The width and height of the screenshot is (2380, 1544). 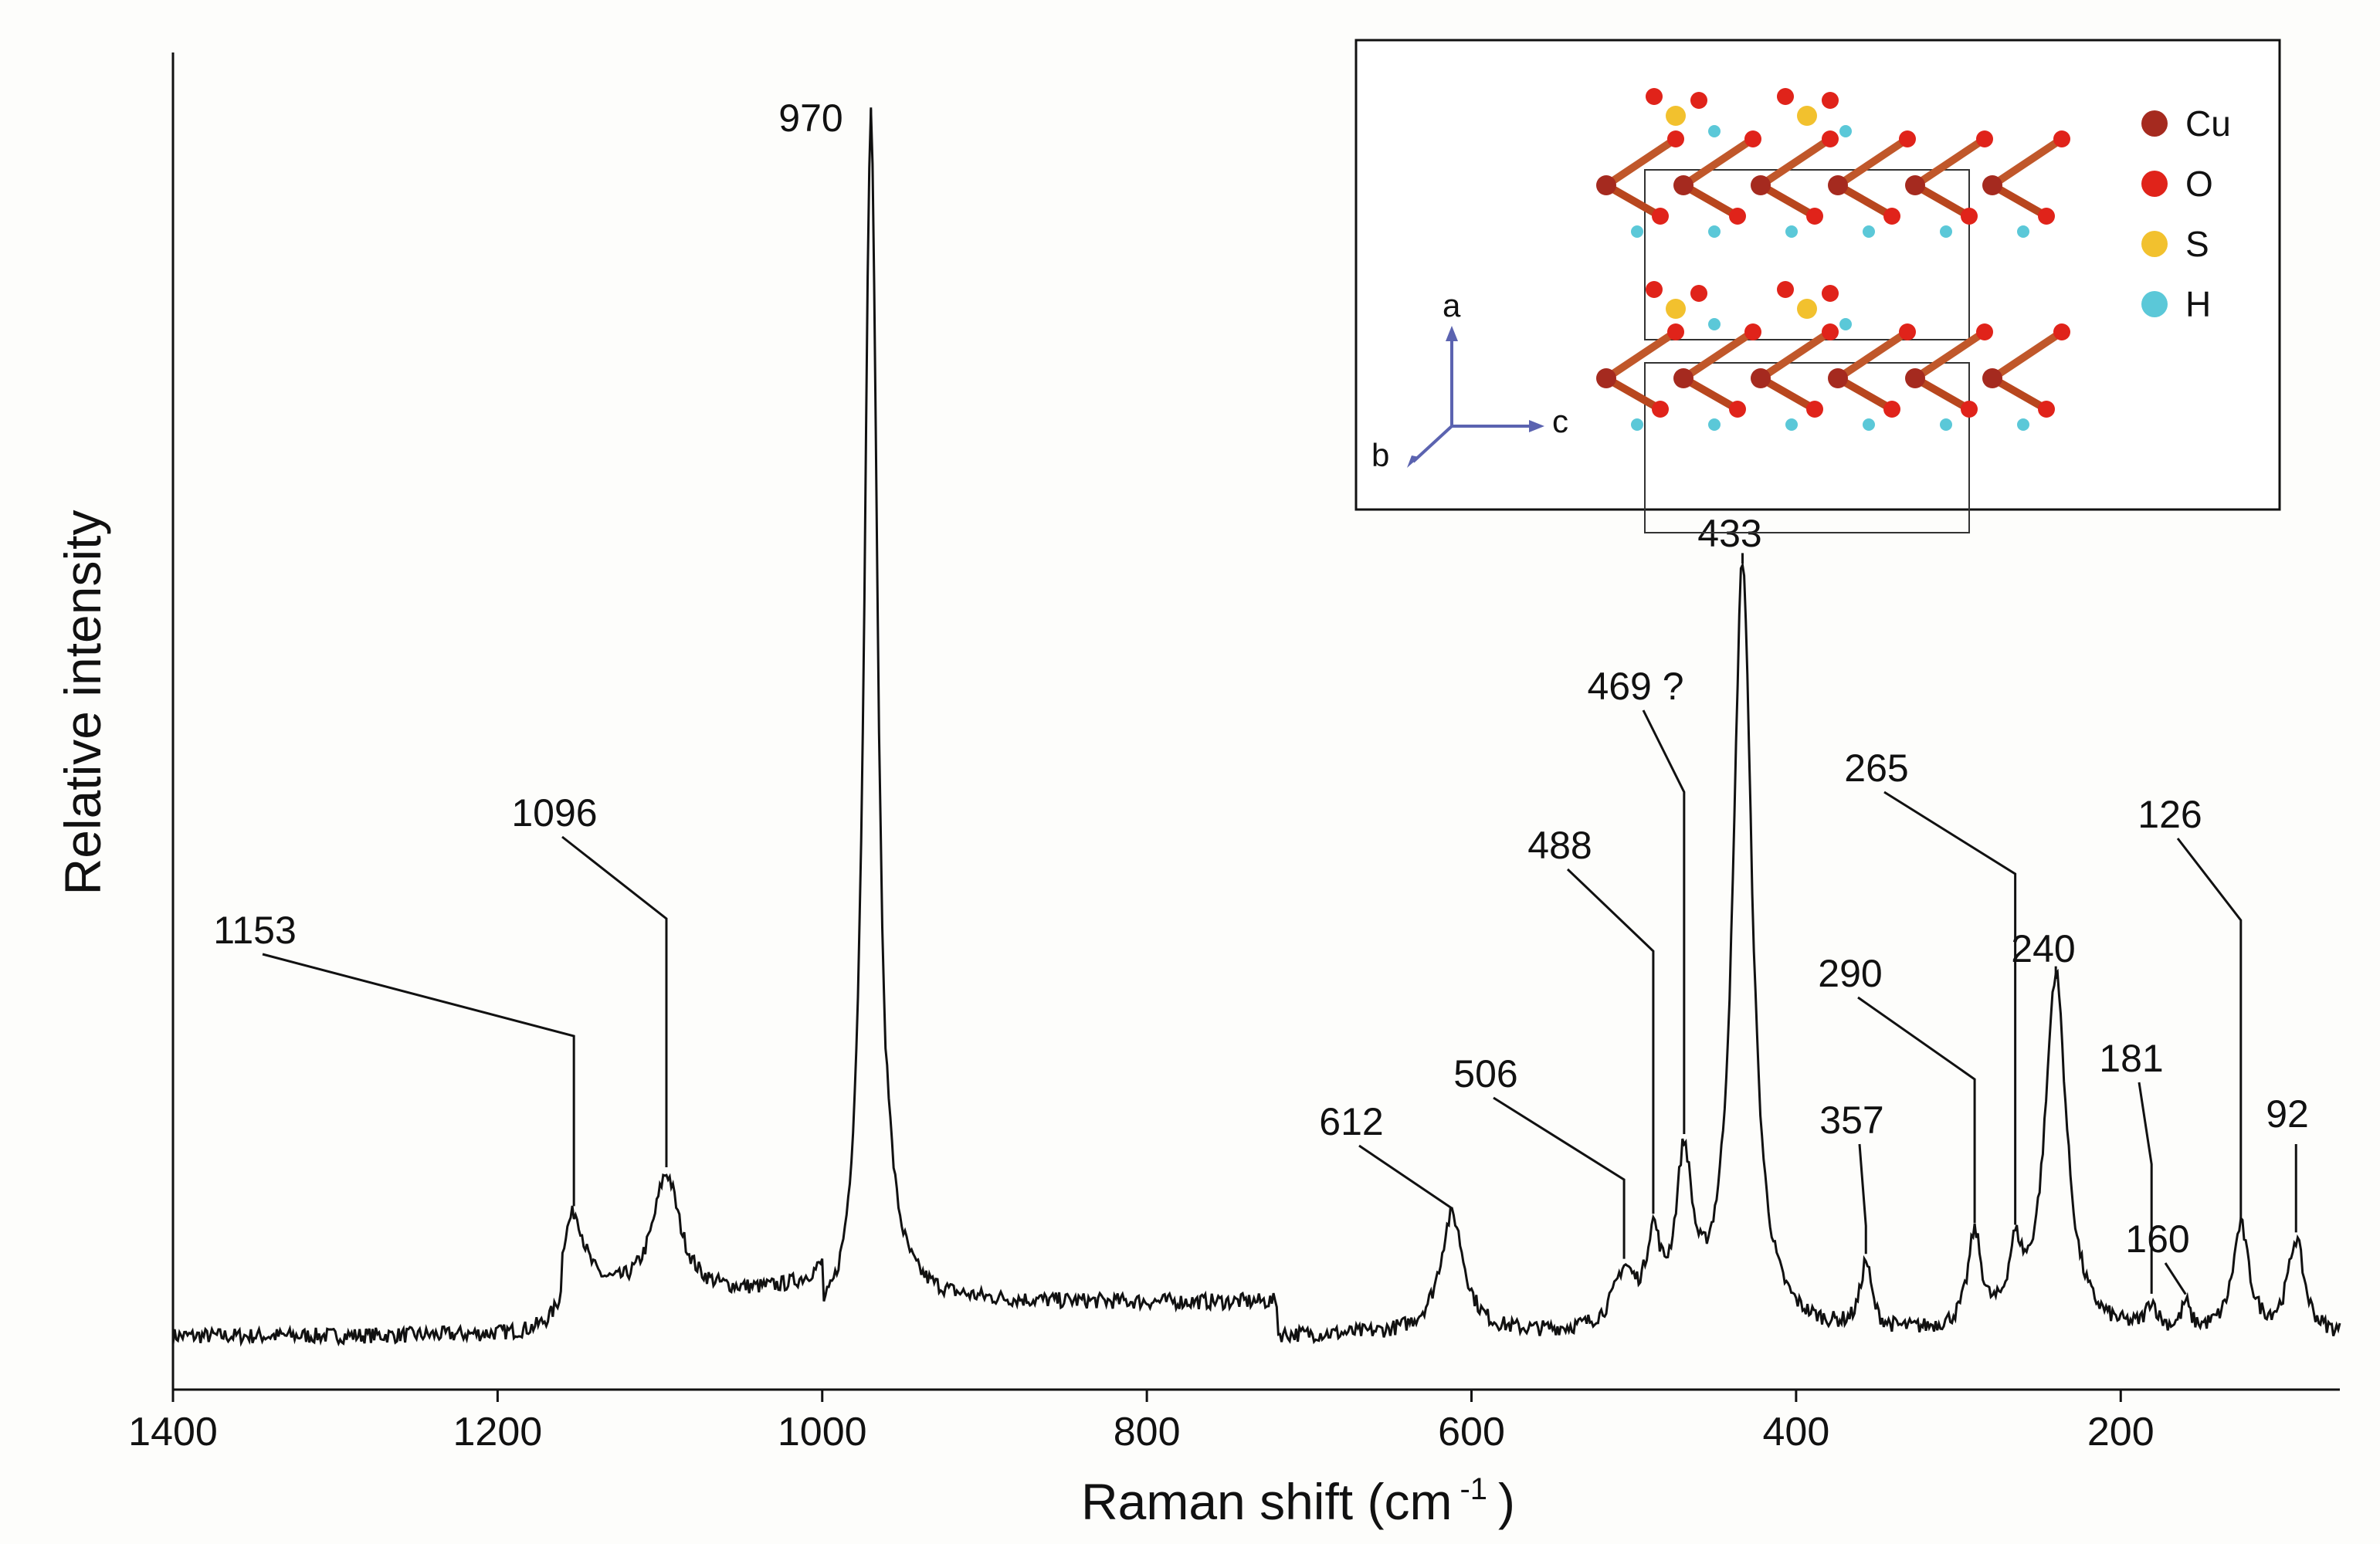 What do you see at coordinates (2121, 1432) in the screenshot?
I see `x-tick-label: 200` at bounding box center [2121, 1432].